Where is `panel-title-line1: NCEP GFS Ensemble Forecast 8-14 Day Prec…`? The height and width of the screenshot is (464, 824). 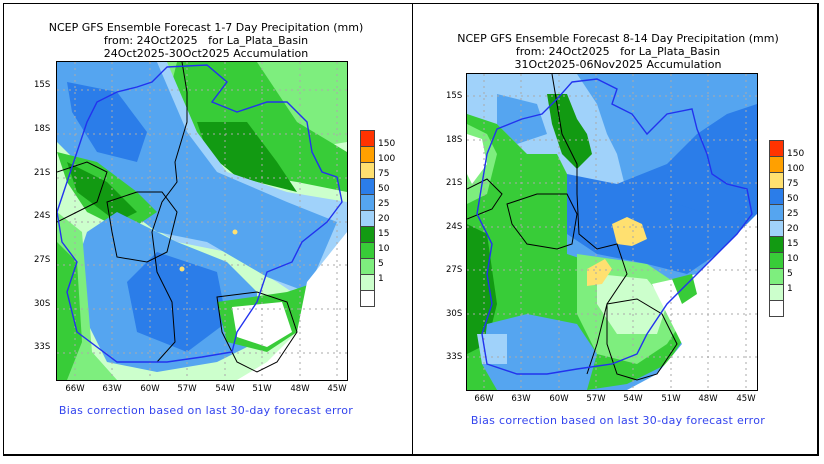 panel-title-line1: NCEP GFS Ensemble Forecast 8-14 Day Prec… is located at coordinates (618, 38).